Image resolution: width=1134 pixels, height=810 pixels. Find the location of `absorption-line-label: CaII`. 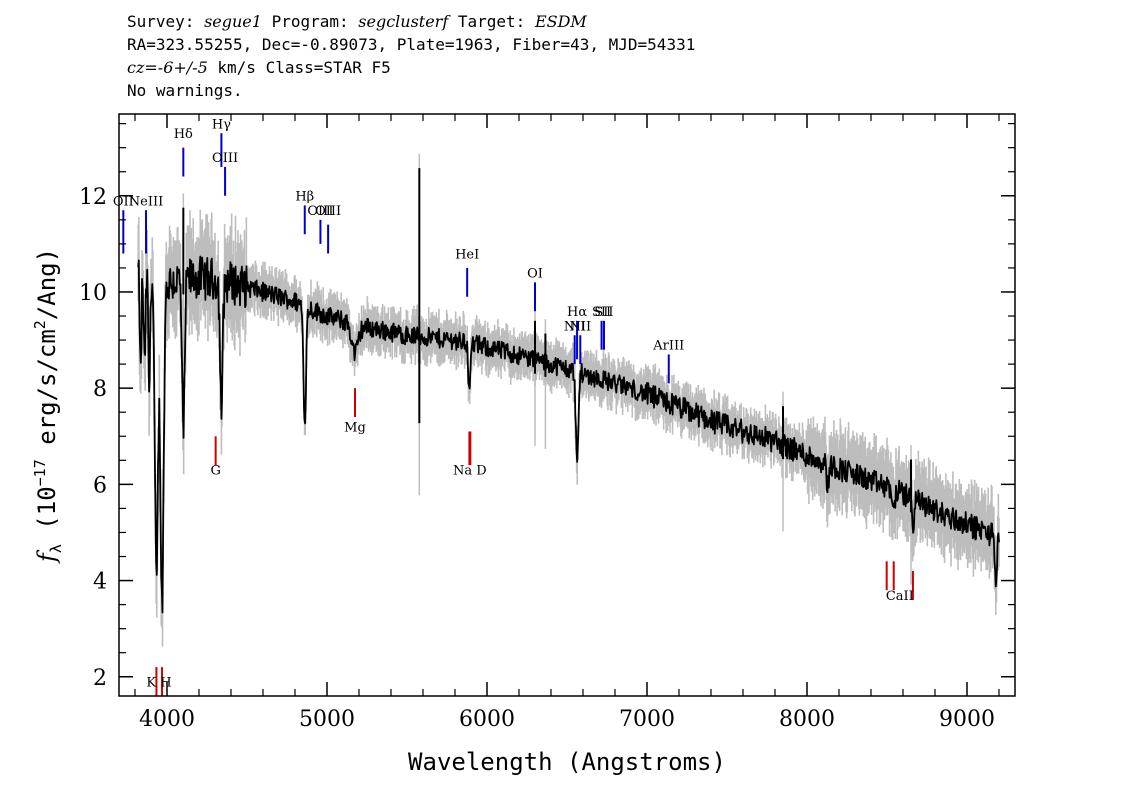

absorption-line-label: CaII is located at coordinates (900, 596).